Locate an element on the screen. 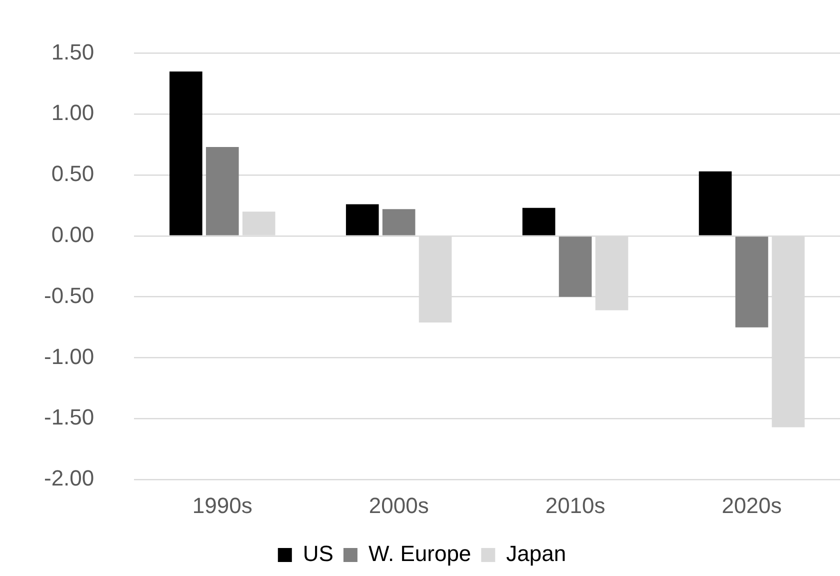 Image resolution: width=840 pixels, height=576 pixels. y-tick-label: 0.50 is located at coordinates (72, 173).